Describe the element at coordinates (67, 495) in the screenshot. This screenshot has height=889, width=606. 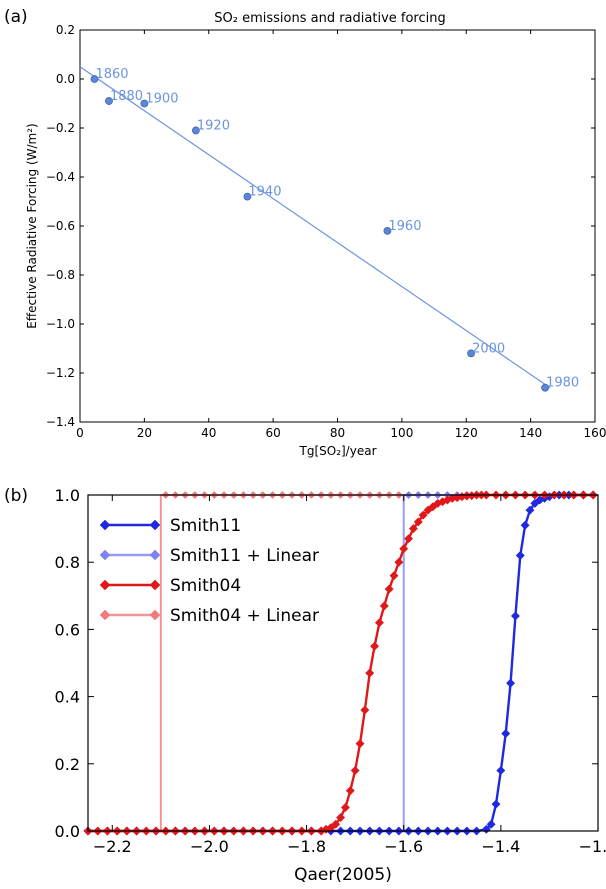
I see `panel-b-y-tick-label: 1.0` at that location.